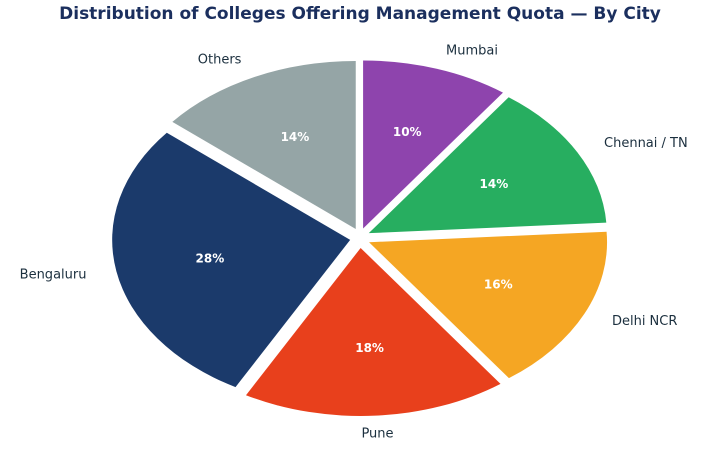 The image size is (720, 450). I want to click on slice-label: Mumbai, so click(472, 51).